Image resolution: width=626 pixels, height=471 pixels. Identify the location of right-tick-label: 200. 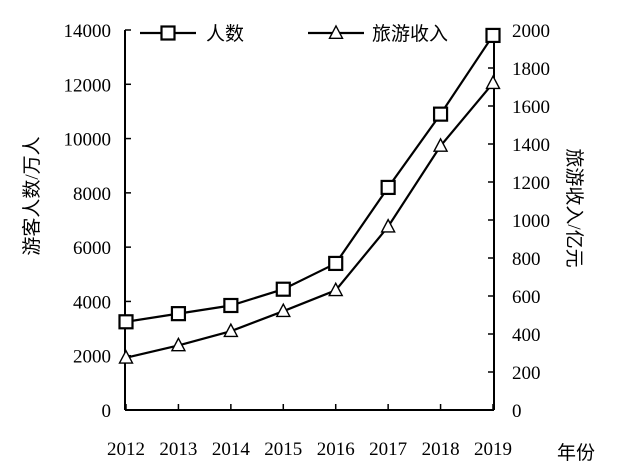
(526, 373).